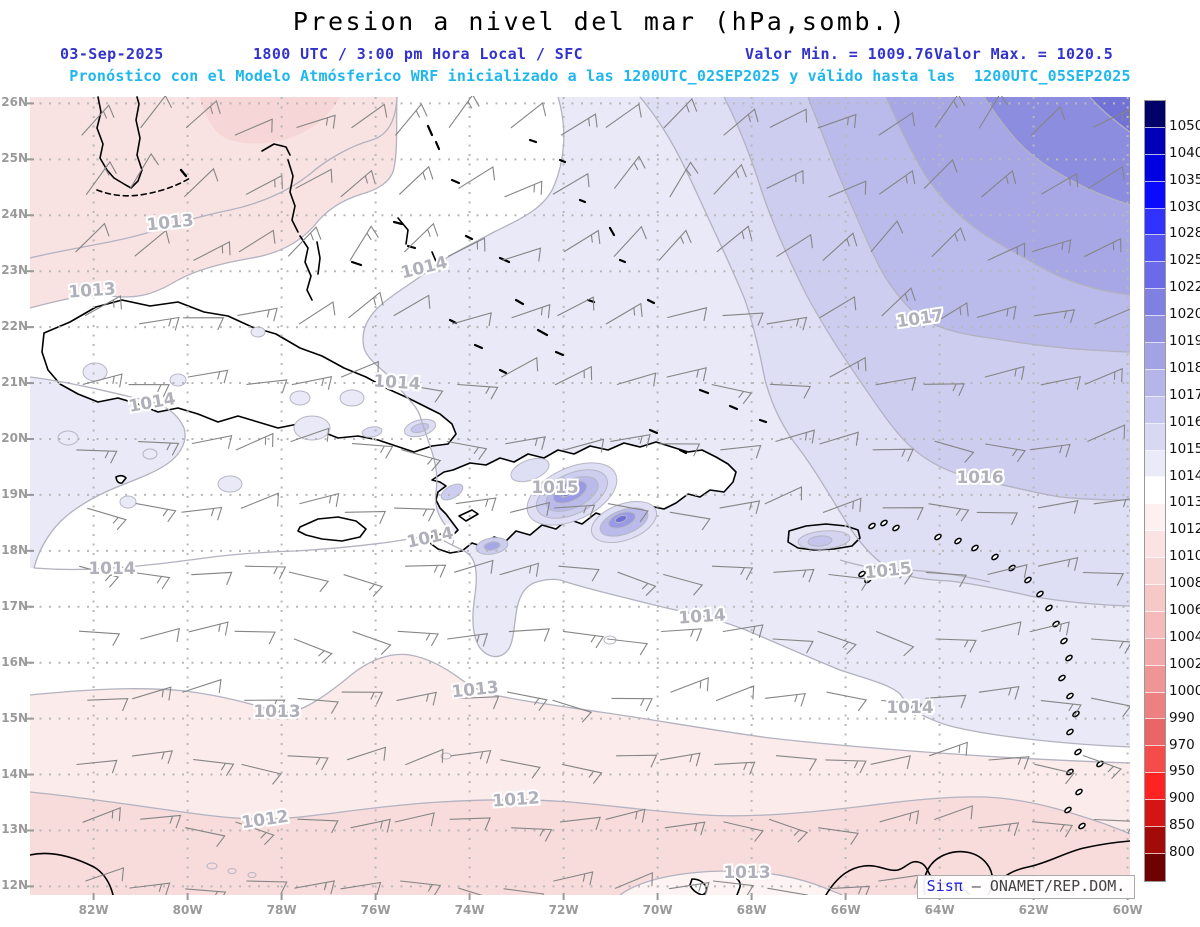 Image resolution: width=1200 pixels, height=927 pixels. What do you see at coordinates (14, 326) in the screenshot?
I see `lat-label: 22N` at bounding box center [14, 326].